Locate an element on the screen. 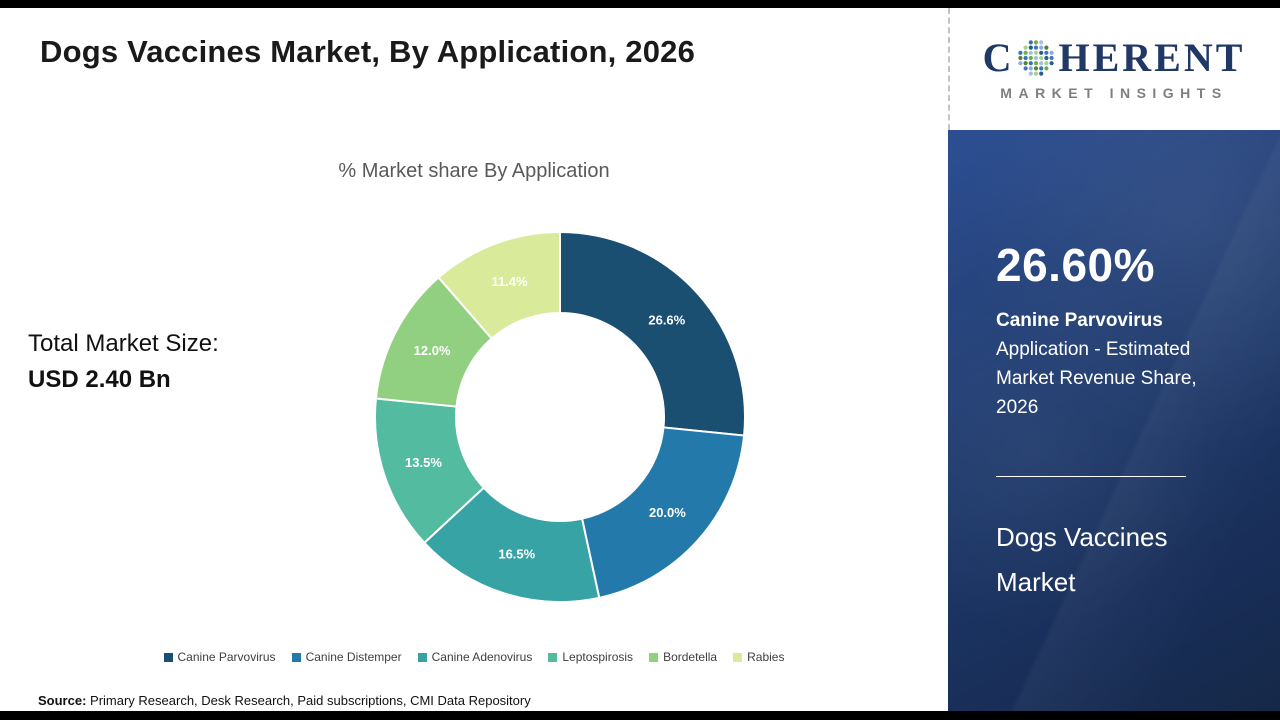 This screenshot has width=1280, height=720. legend-item: Bordetella is located at coordinates (683, 657).